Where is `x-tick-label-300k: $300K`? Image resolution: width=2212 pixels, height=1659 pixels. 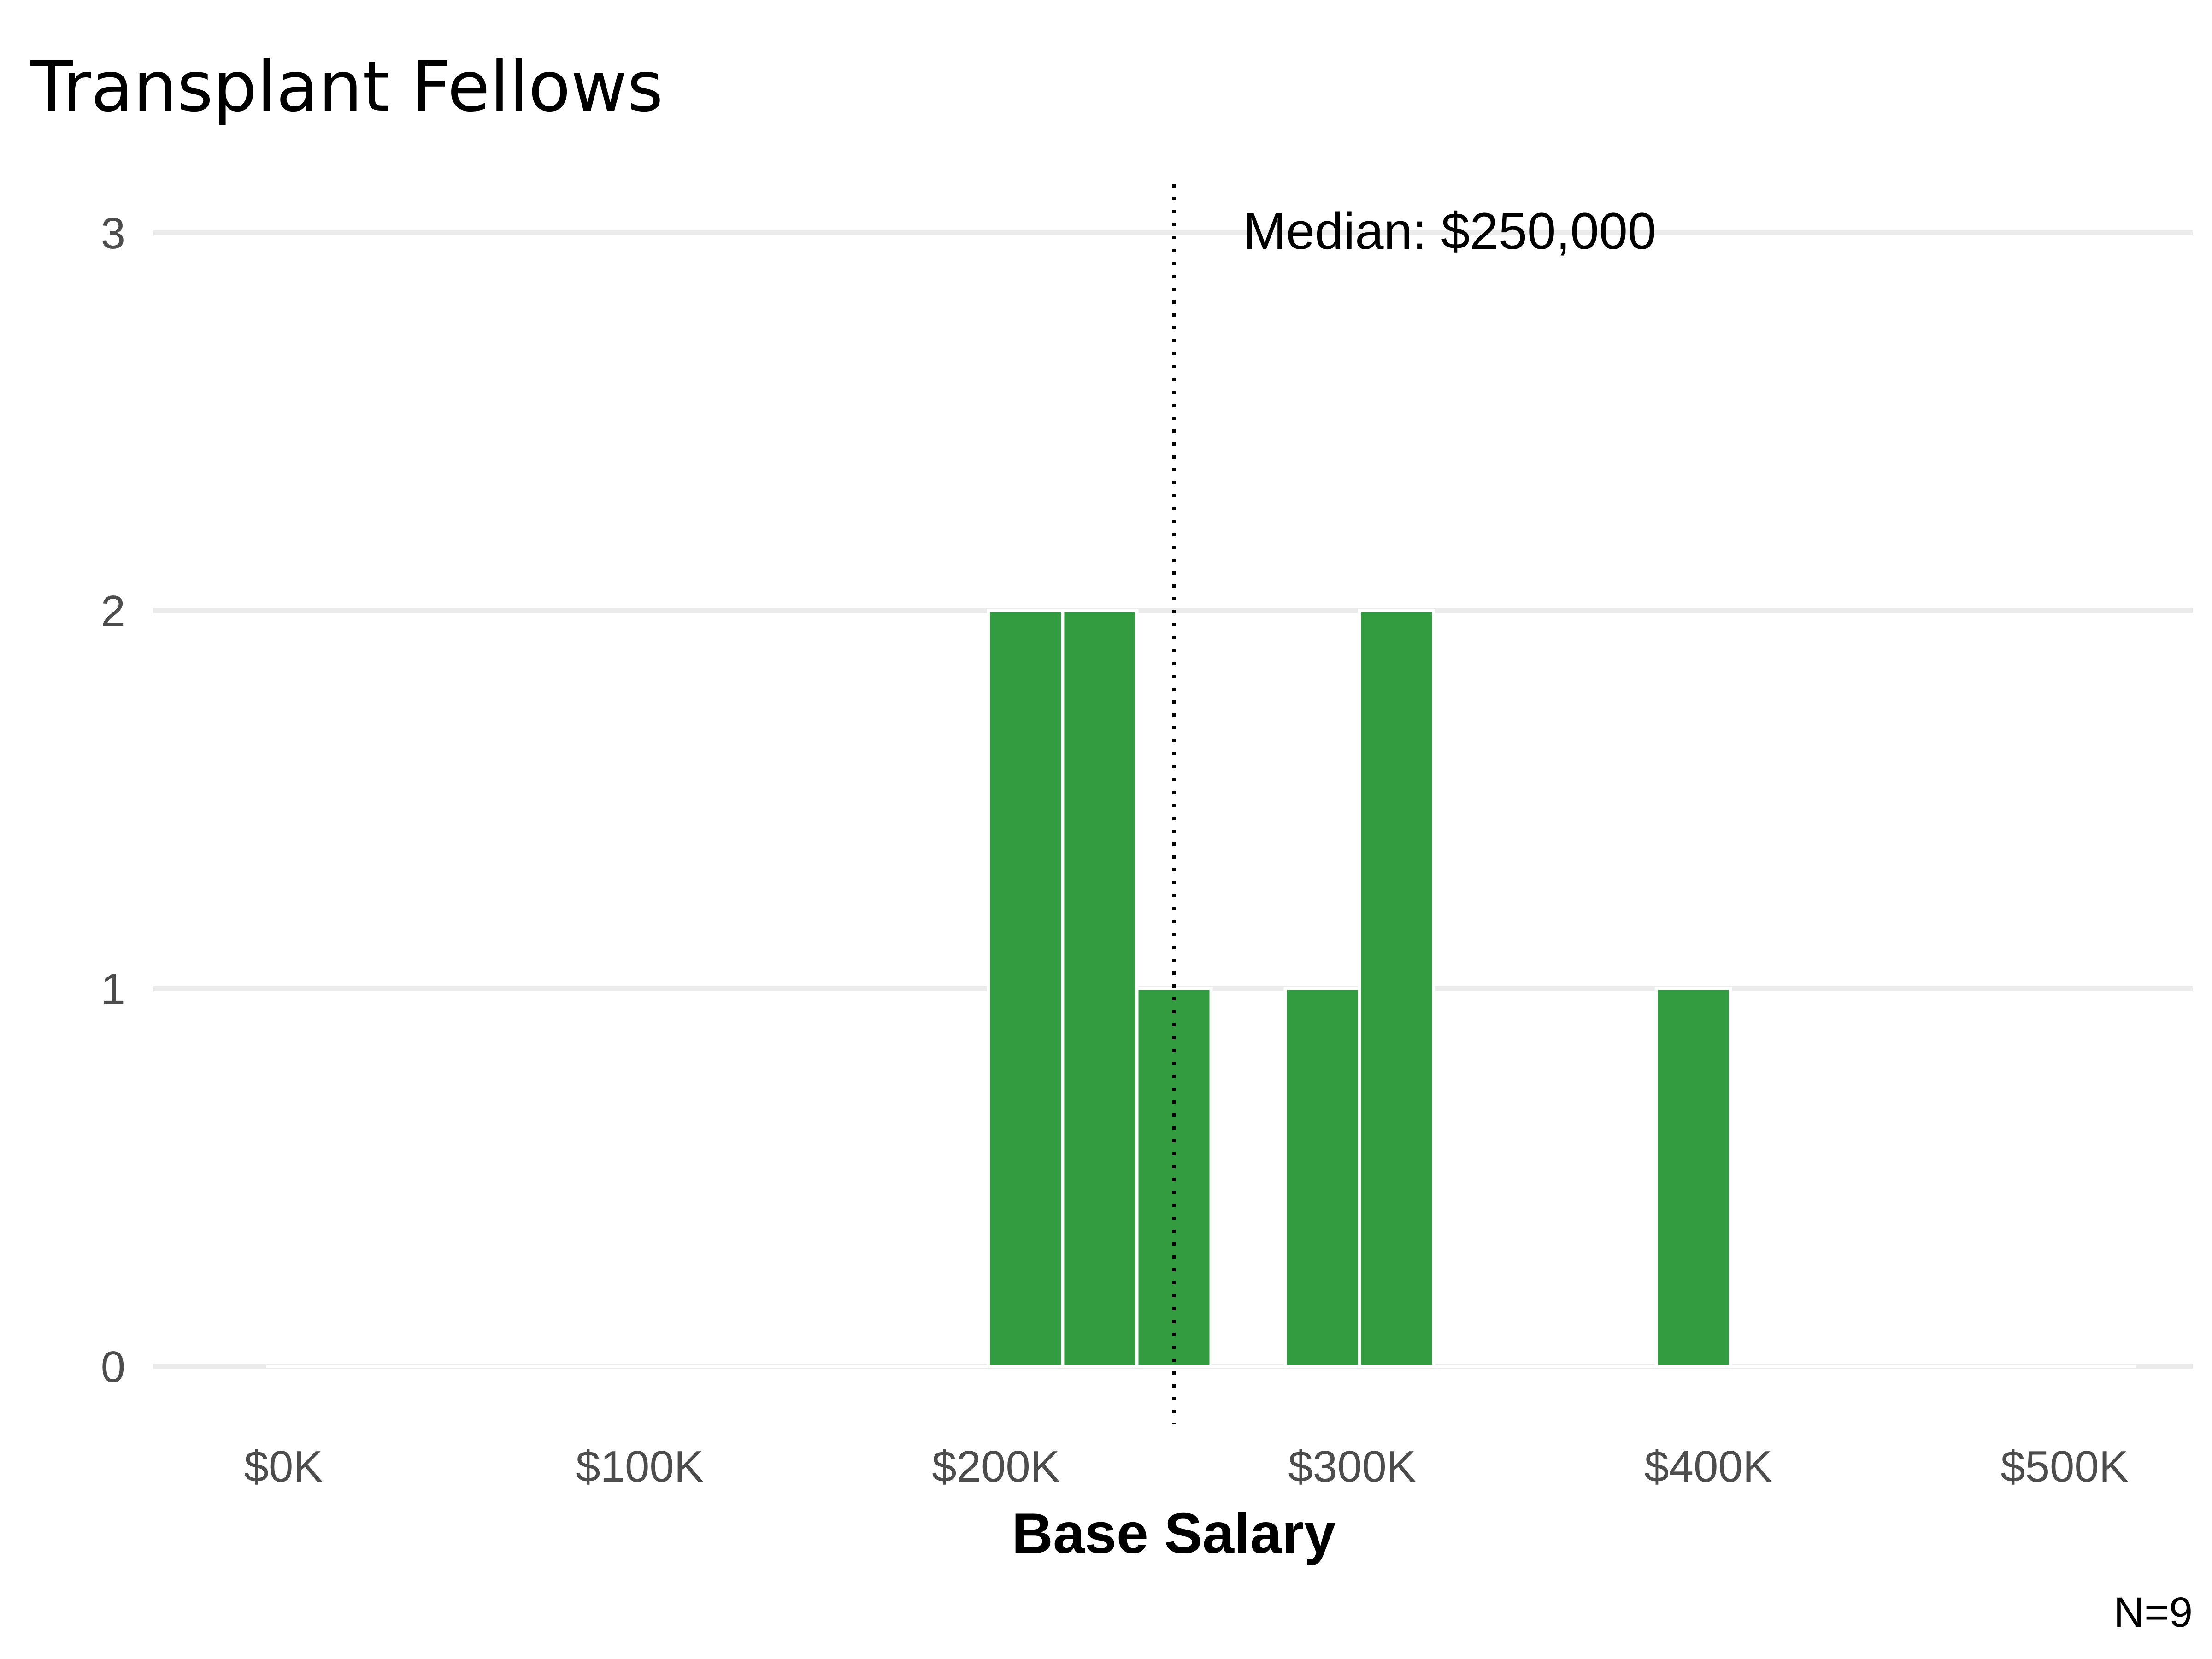
x-tick-label-300k: $300K is located at coordinates (1352, 1466).